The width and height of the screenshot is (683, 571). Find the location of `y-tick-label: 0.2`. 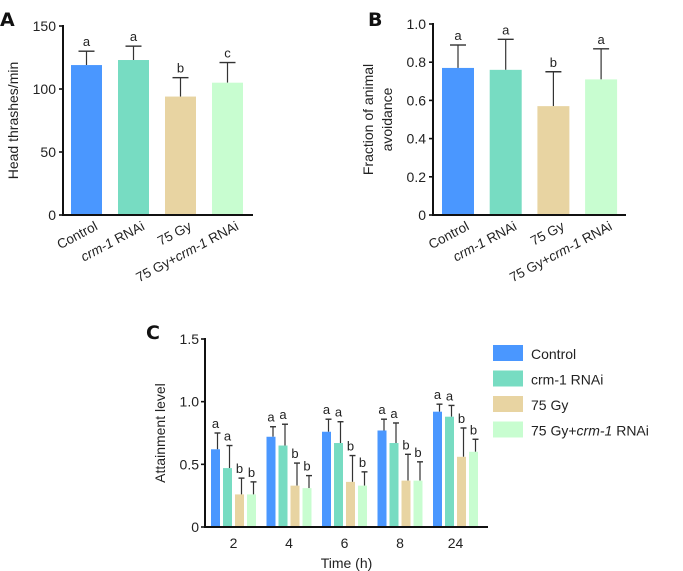

y-tick-label: 0.2 is located at coordinates (417, 177).